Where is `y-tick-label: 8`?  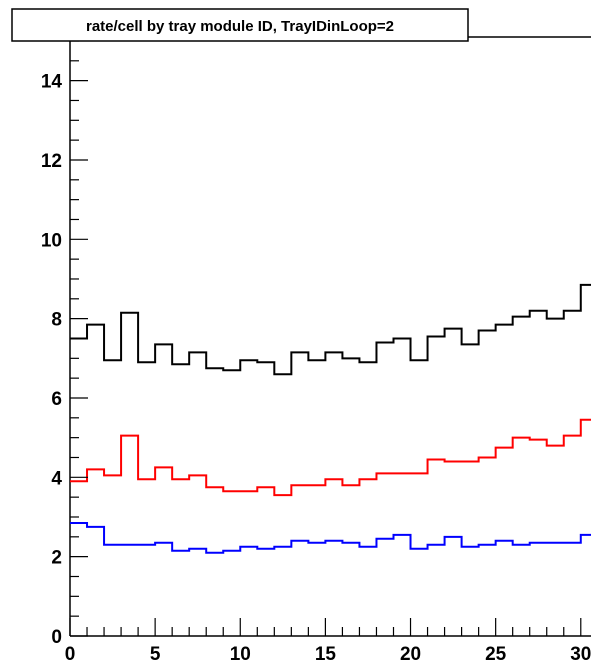 y-tick-label: 8 is located at coordinates (56, 320).